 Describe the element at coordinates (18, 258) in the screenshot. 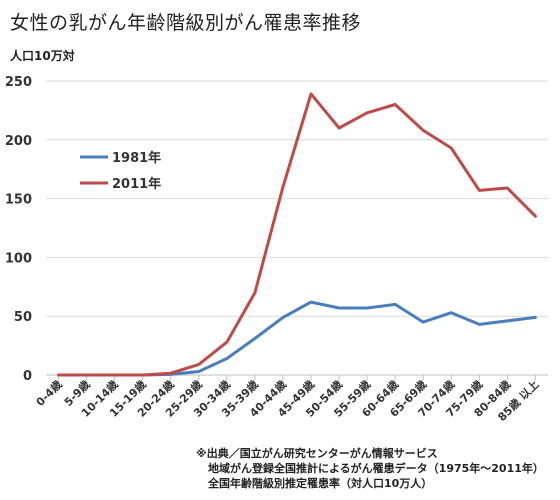

I see `y-tick-label: 100` at that location.